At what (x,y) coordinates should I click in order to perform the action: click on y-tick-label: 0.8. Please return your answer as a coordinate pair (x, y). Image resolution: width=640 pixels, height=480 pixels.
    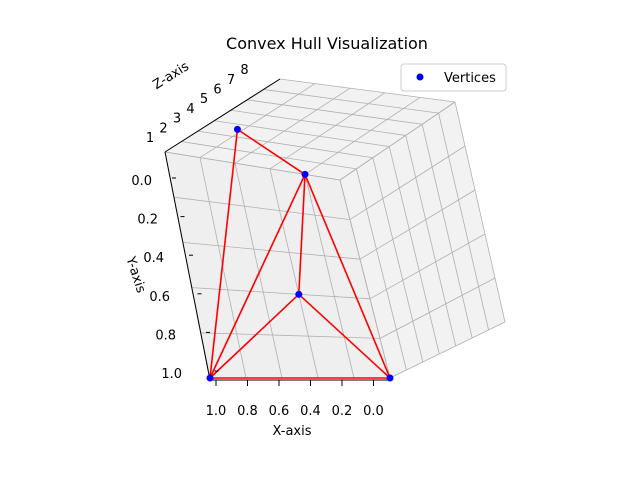
    Looking at the image, I should click on (165, 335).